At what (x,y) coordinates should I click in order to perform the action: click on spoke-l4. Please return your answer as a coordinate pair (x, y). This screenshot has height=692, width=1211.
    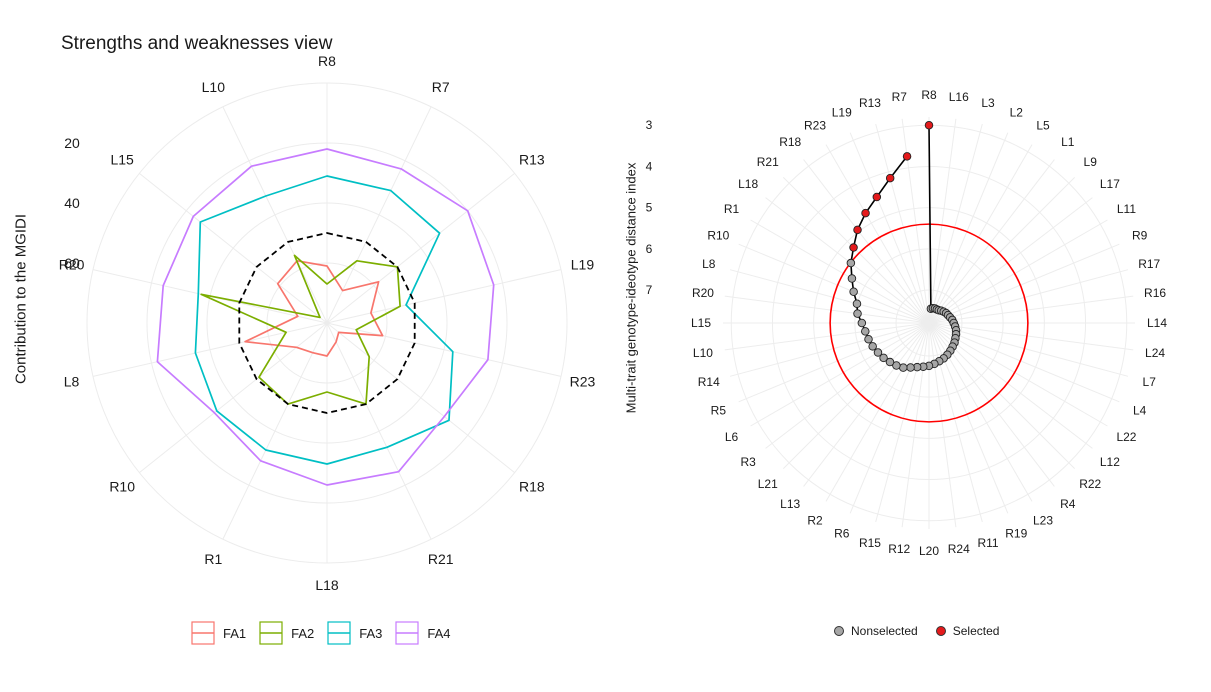
    Looking at the image, I should click on (1024, 362).